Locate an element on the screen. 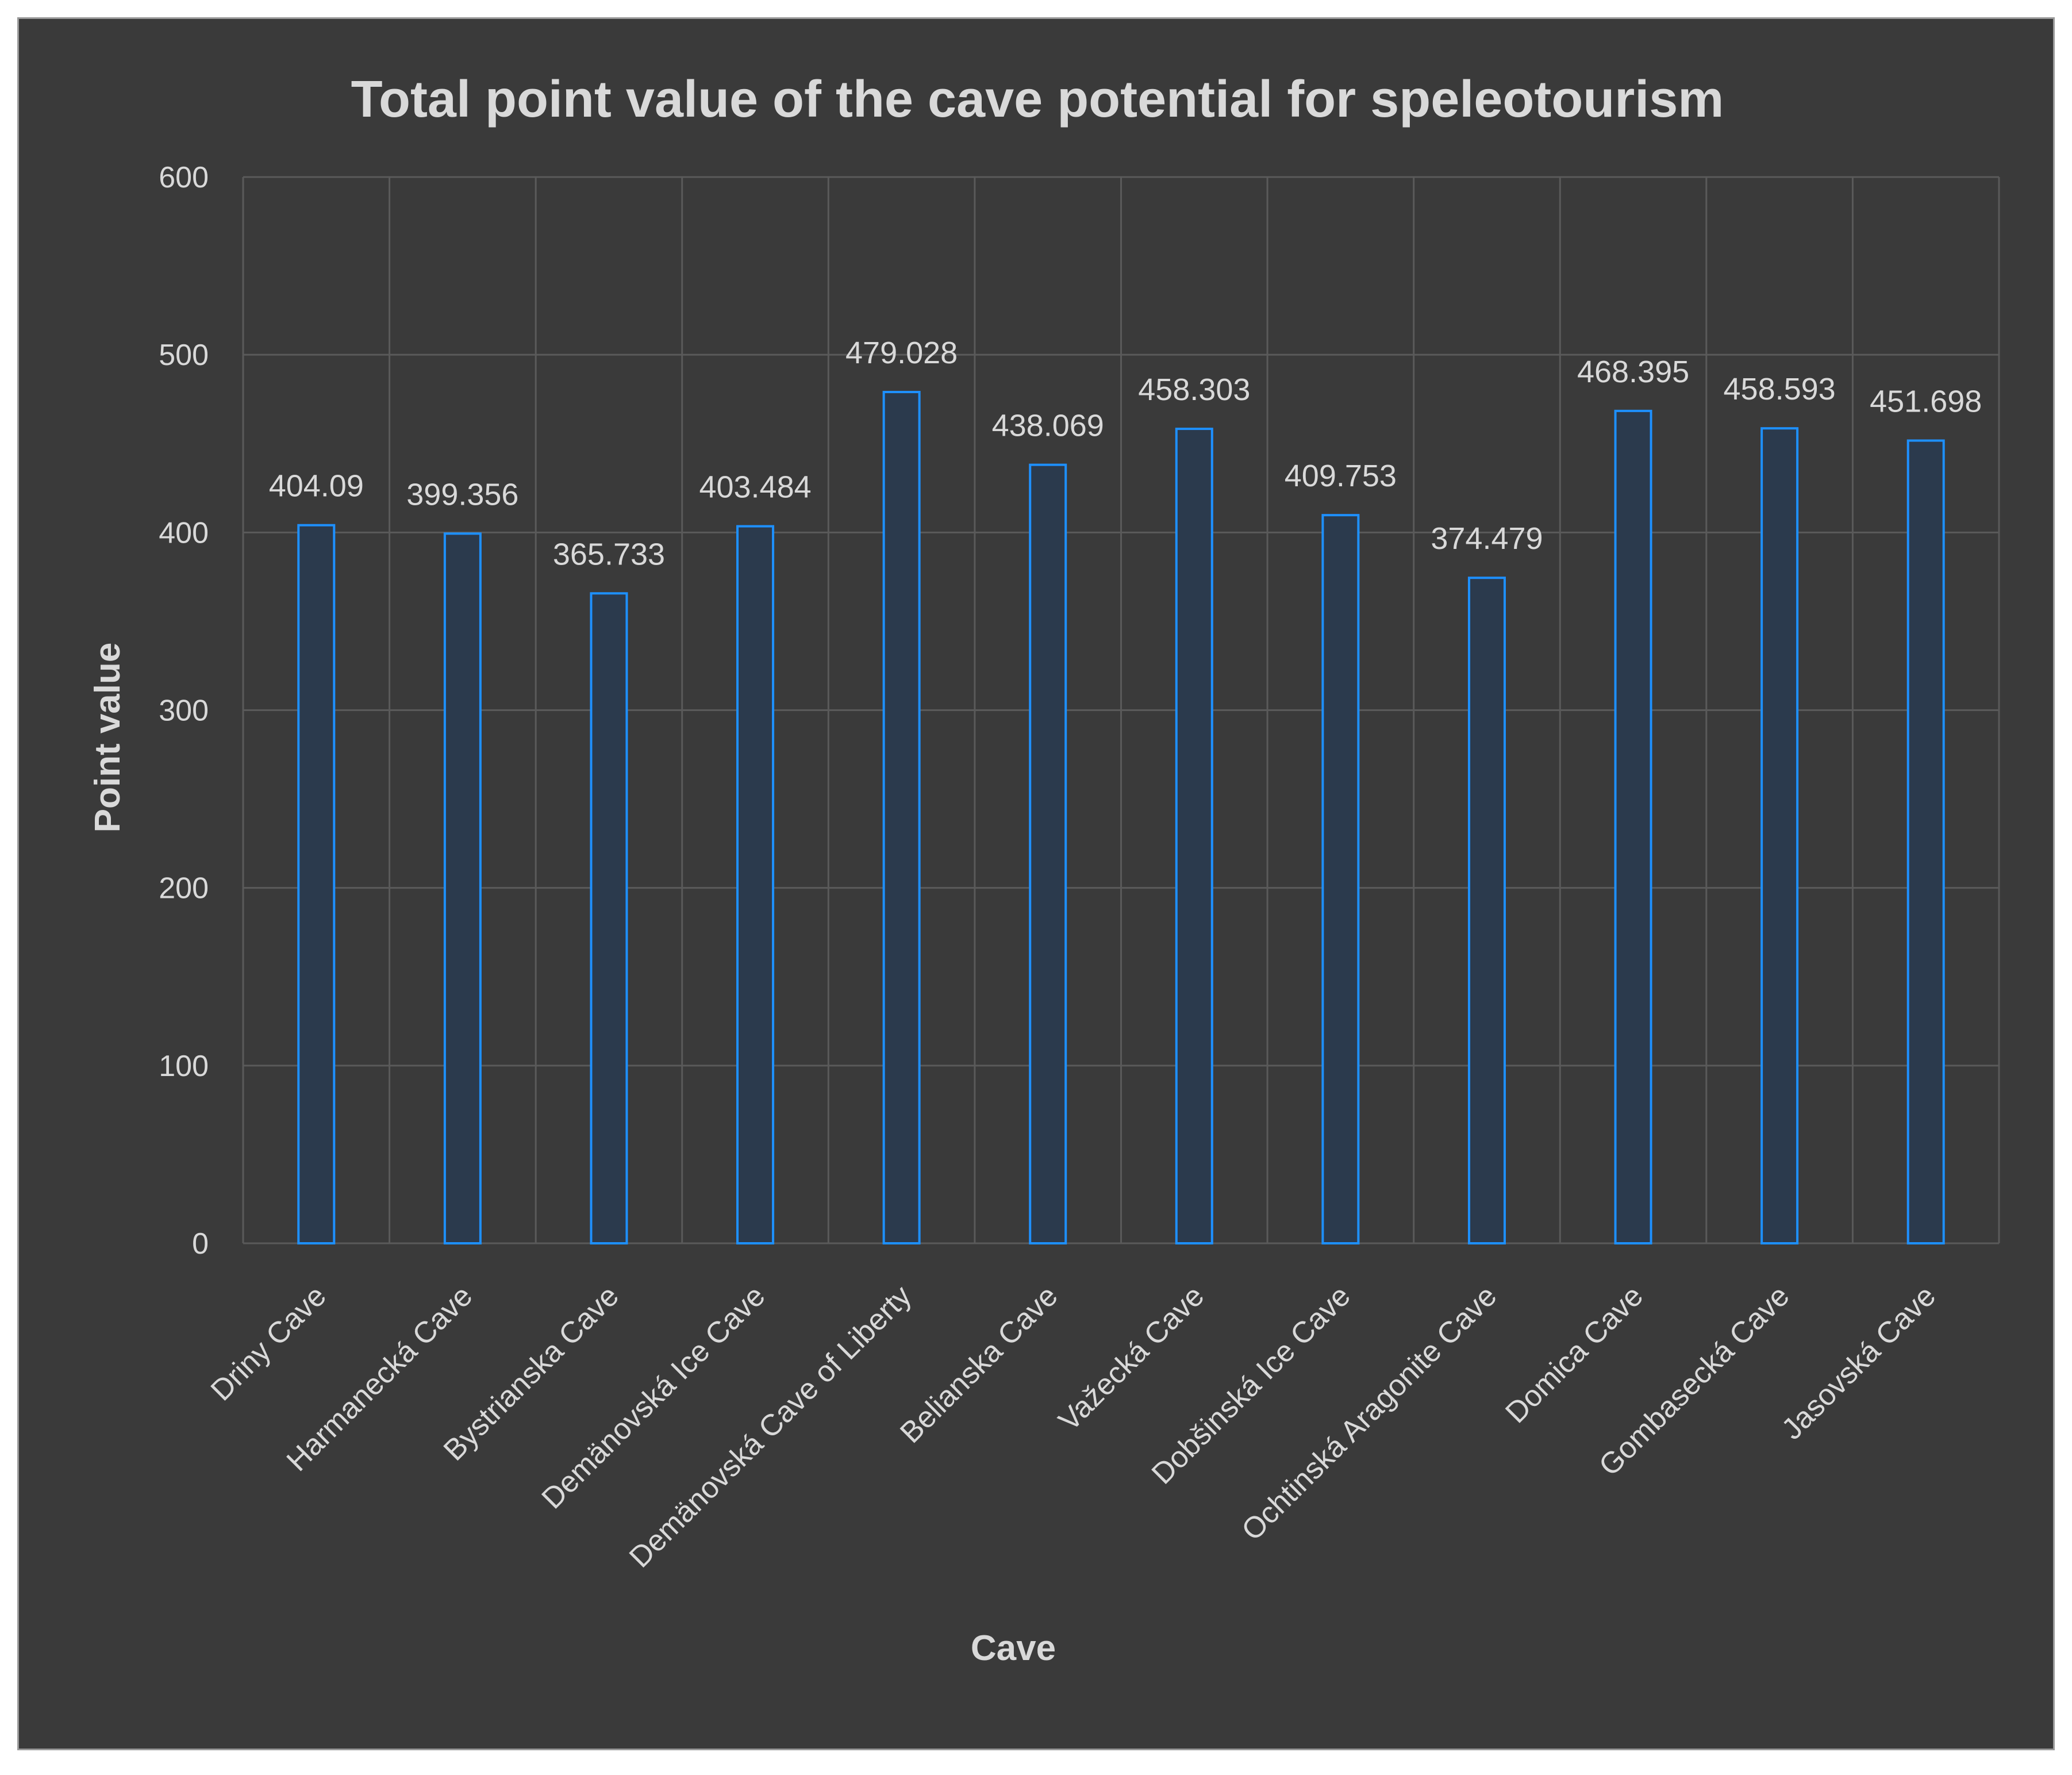 The image size is (2072, 1775). y-tick-label: 200 is located at coordinates (184, 889).